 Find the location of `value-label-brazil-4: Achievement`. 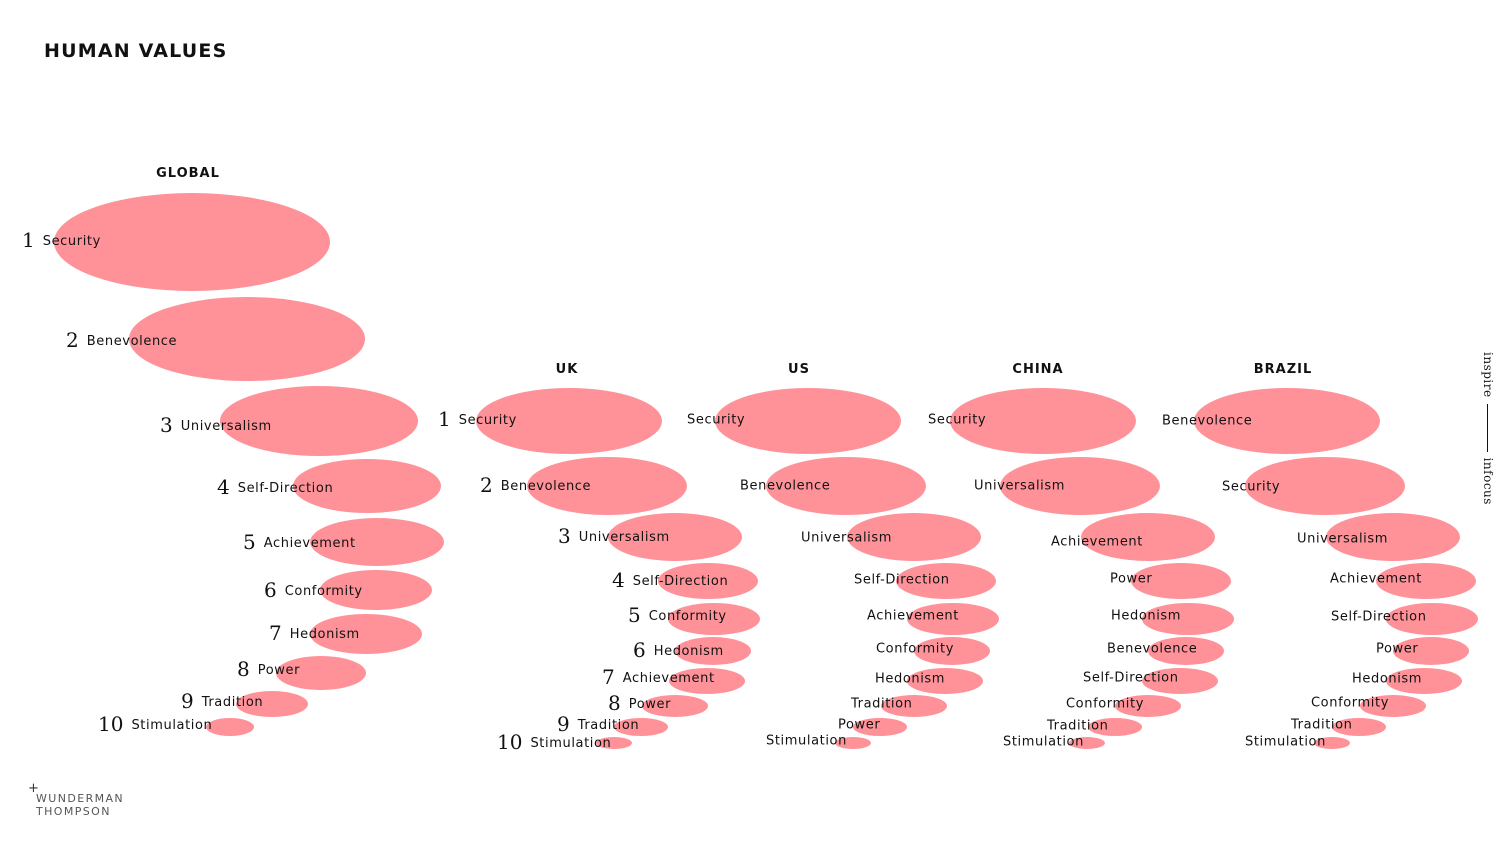

value-label-brazil-4: Achievement is located at coordinates (1376, 579).